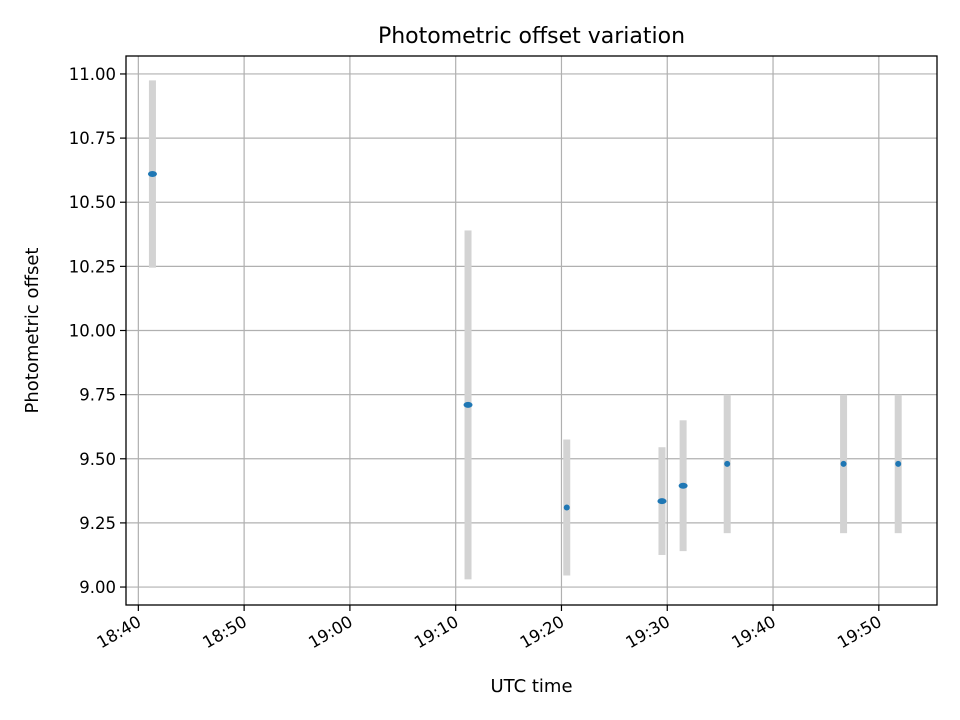 This screenshot has height=720, width=960. What do you see at coordinates (92, 266) in the screenshot?
I see `y-tick-label: 10.25` at bounding box center [92, 266].